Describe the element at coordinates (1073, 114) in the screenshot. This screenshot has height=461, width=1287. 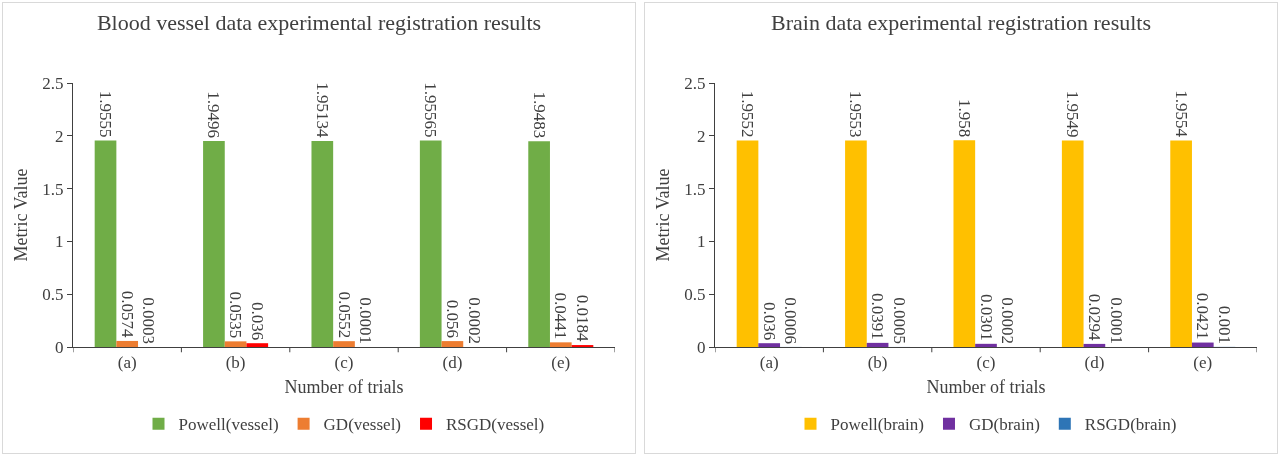
I see `data-label: 1.9549` at that location.